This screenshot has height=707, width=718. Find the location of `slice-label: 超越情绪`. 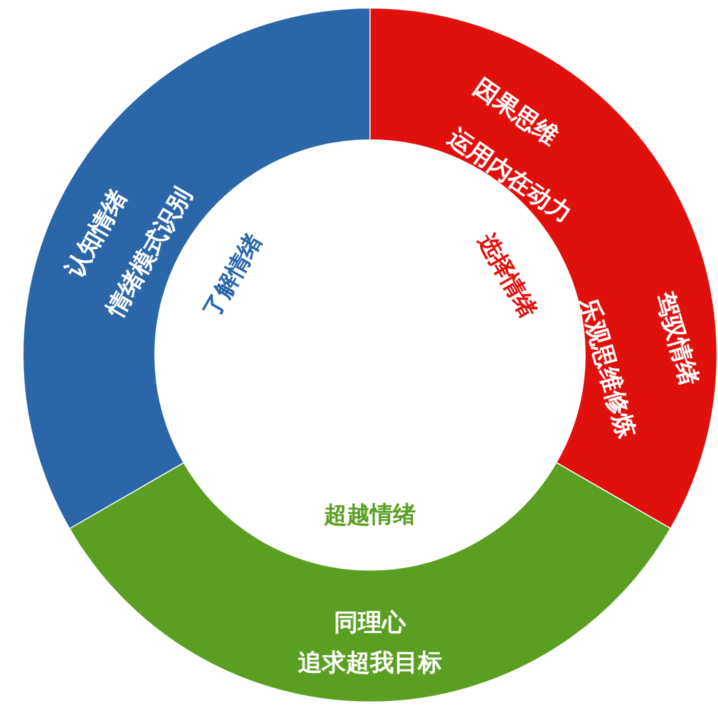

slice-label: 超越情绪 is located at coordinates (369, 515).